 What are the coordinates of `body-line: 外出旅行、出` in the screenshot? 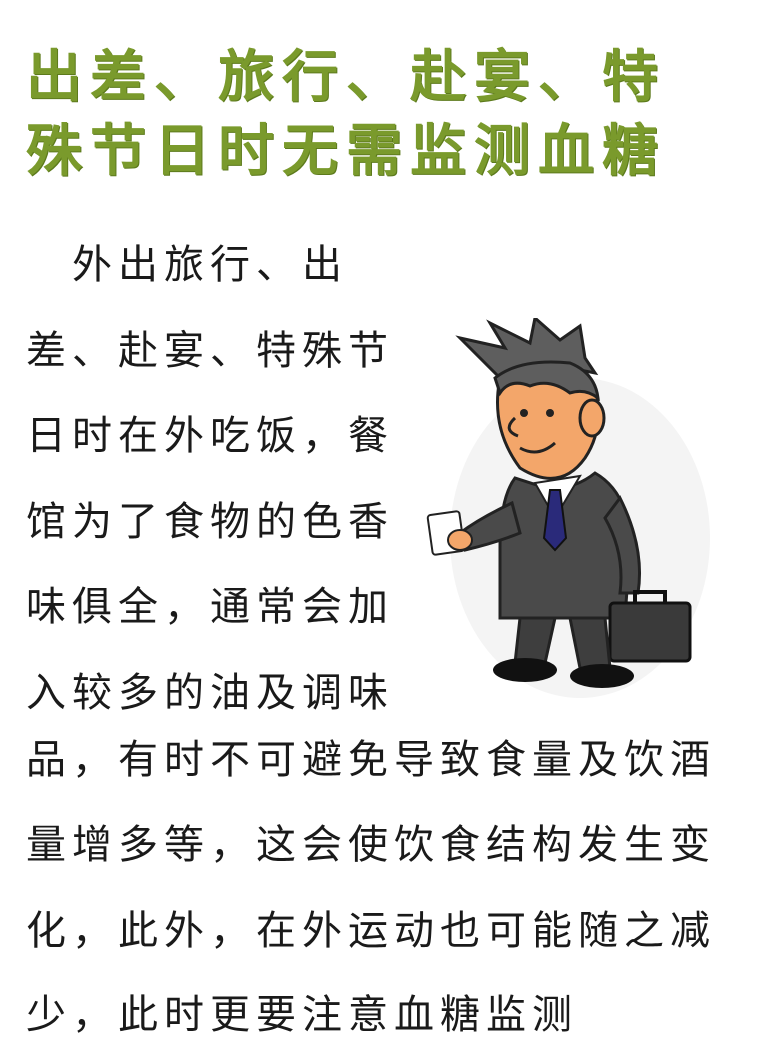 It's located at (187, 265).